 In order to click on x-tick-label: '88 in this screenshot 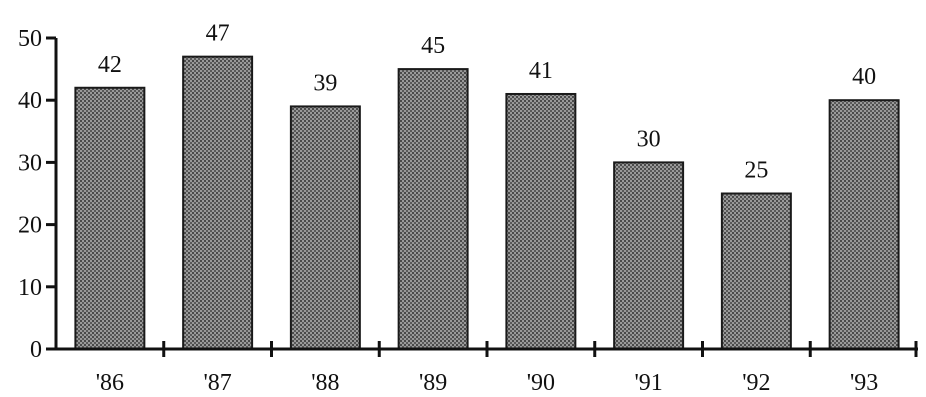, I will do `click(325, 383)`.